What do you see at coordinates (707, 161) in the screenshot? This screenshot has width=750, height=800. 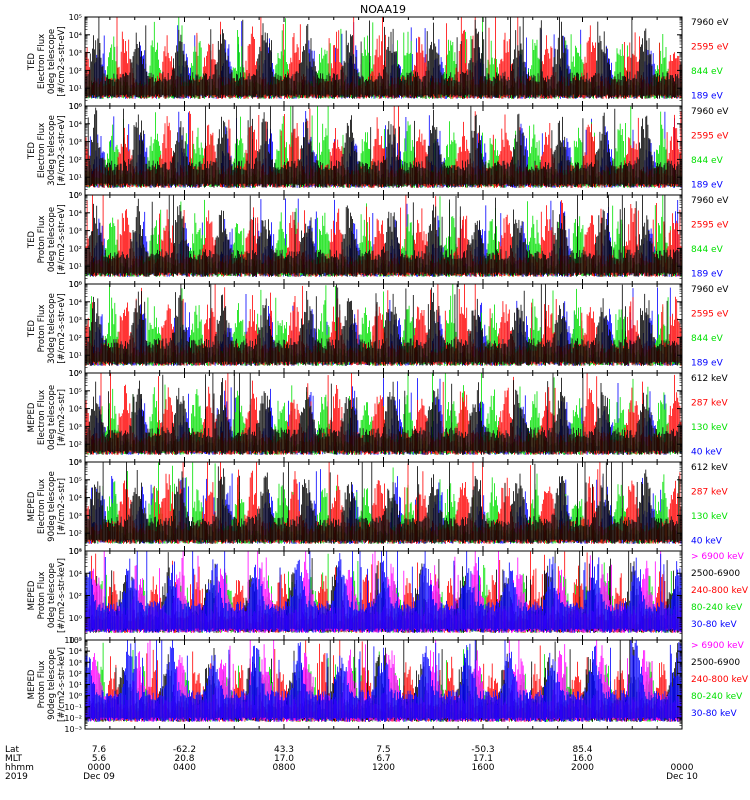 I see `legend-entry: 844 eV` at bounding box center [707, 161].